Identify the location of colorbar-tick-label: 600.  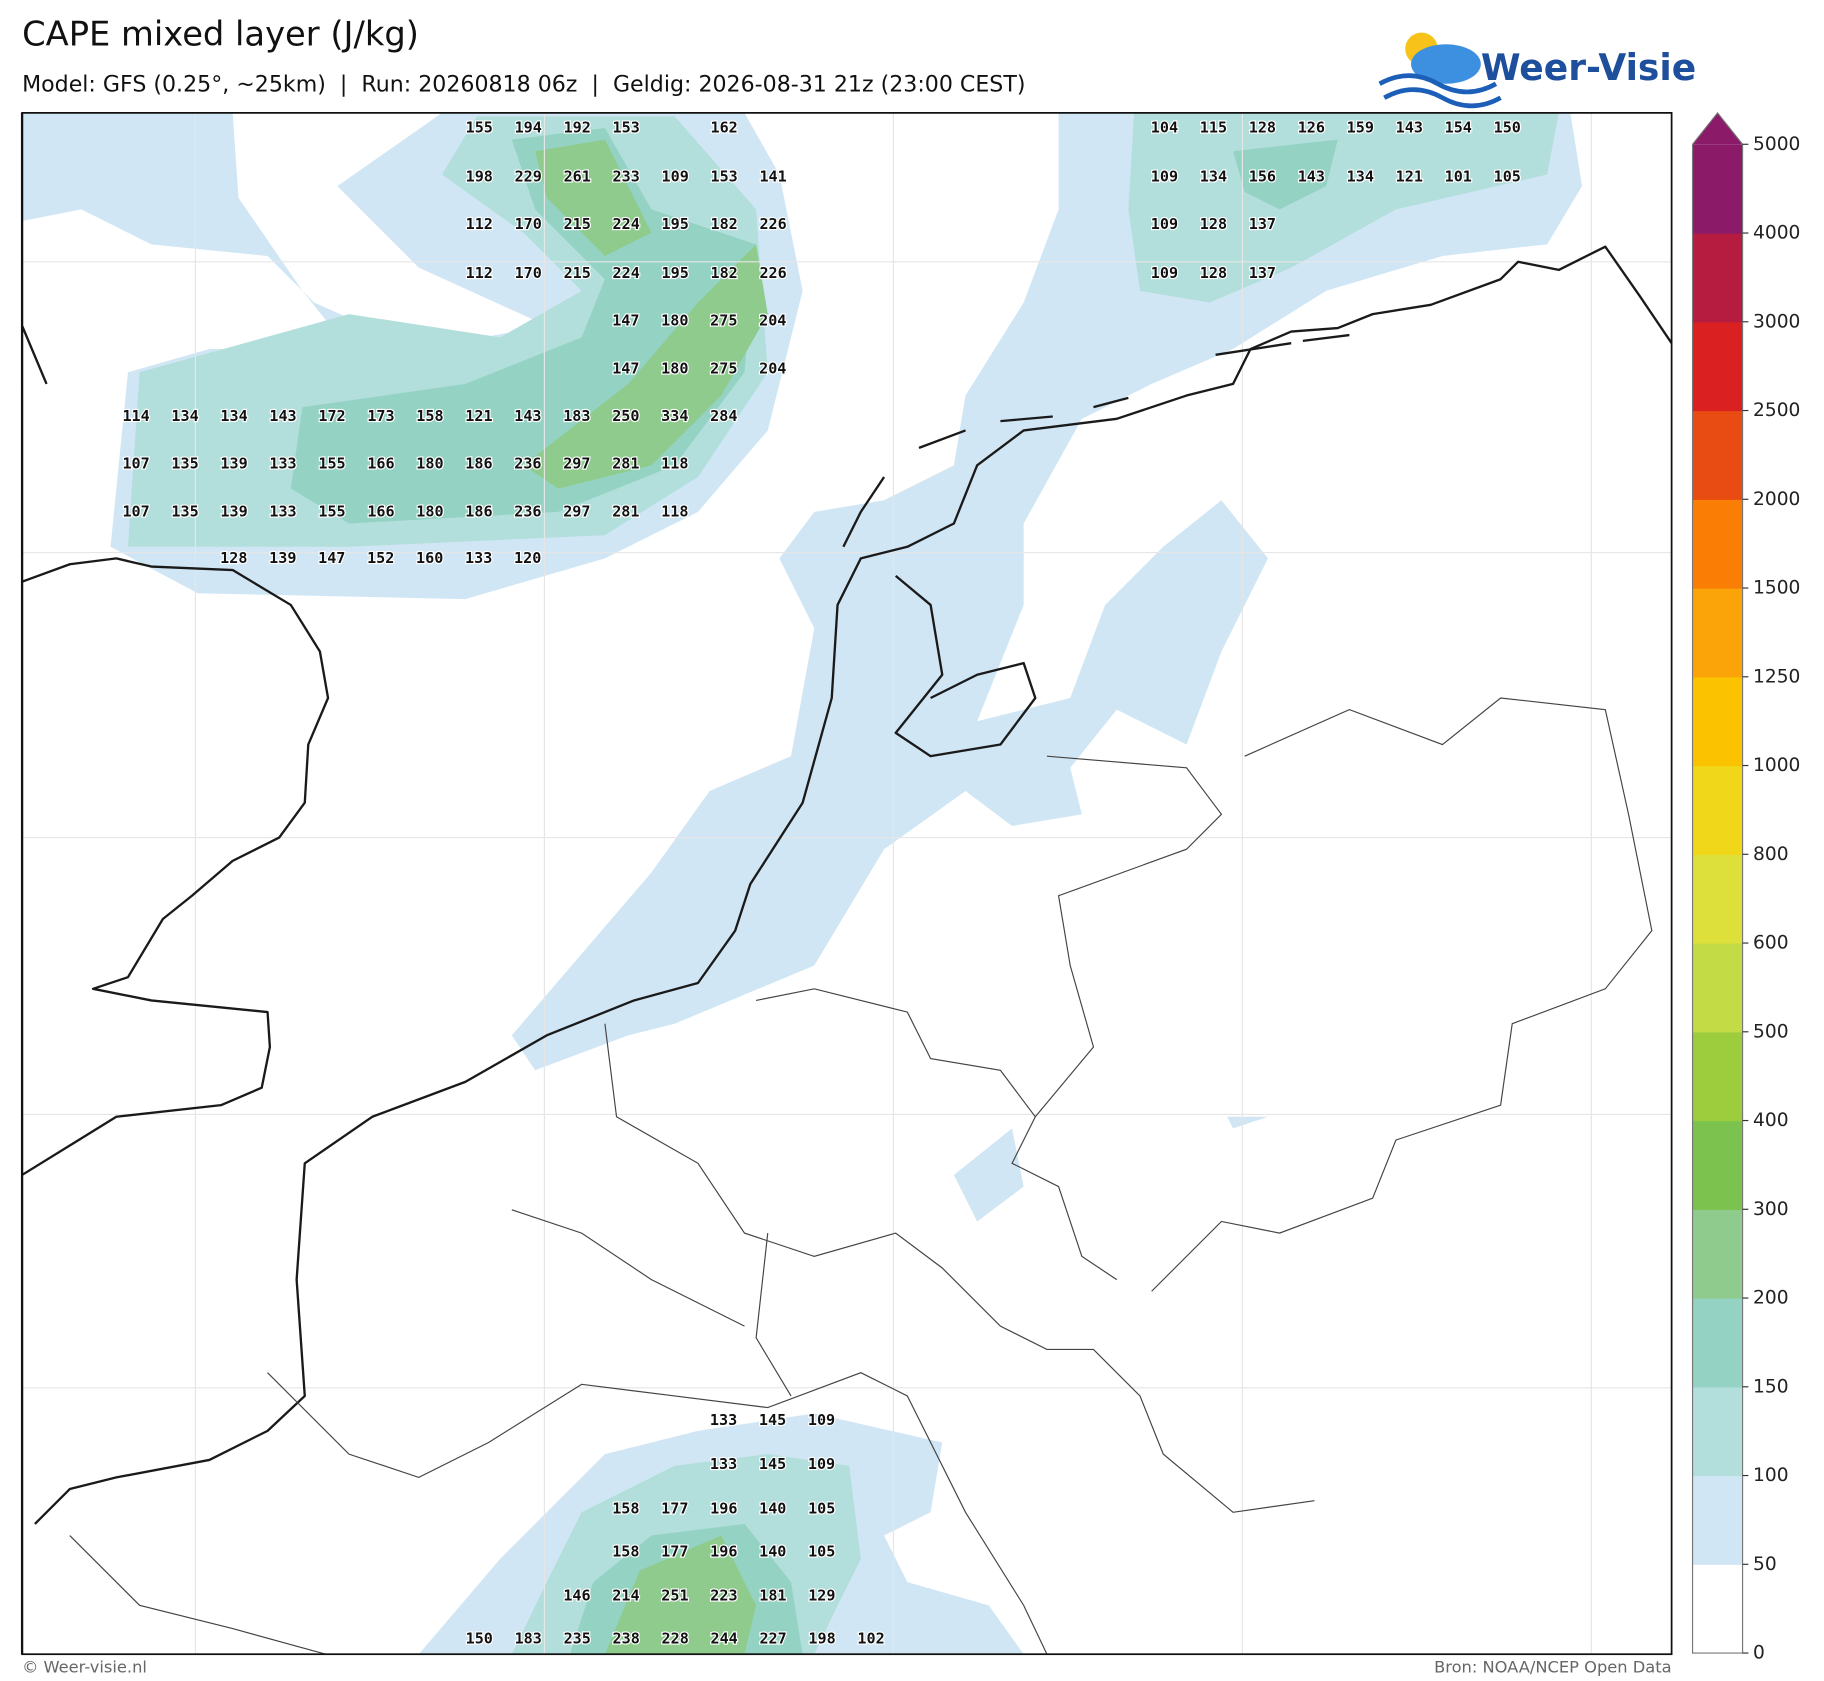
(1771, 943).